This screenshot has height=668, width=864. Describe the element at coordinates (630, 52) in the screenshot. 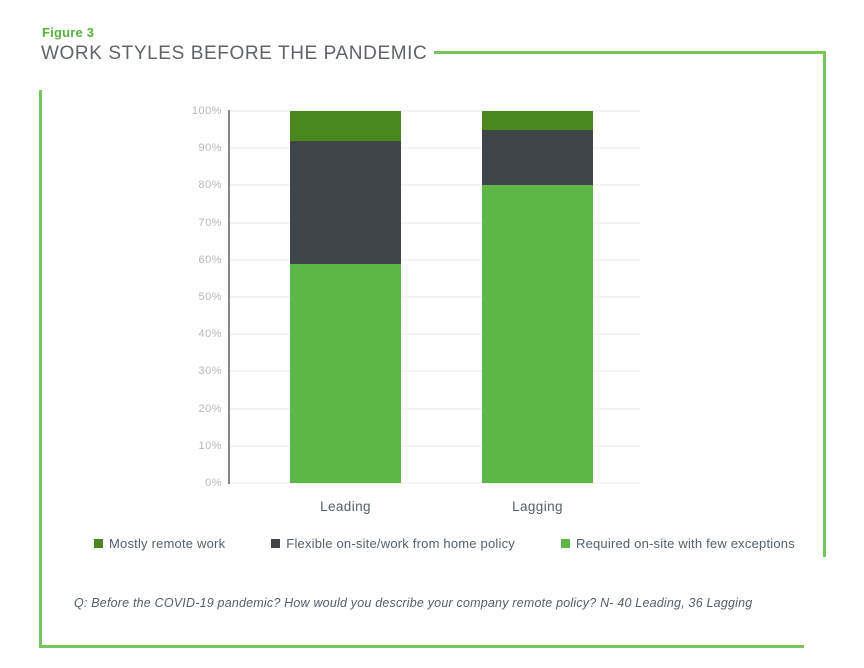

I see `frame-line-top` at that location.